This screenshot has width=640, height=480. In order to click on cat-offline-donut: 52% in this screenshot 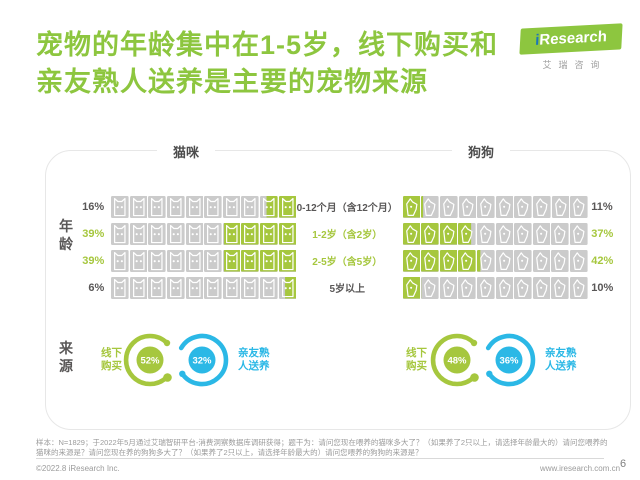, I will do `click(147, 360)`.